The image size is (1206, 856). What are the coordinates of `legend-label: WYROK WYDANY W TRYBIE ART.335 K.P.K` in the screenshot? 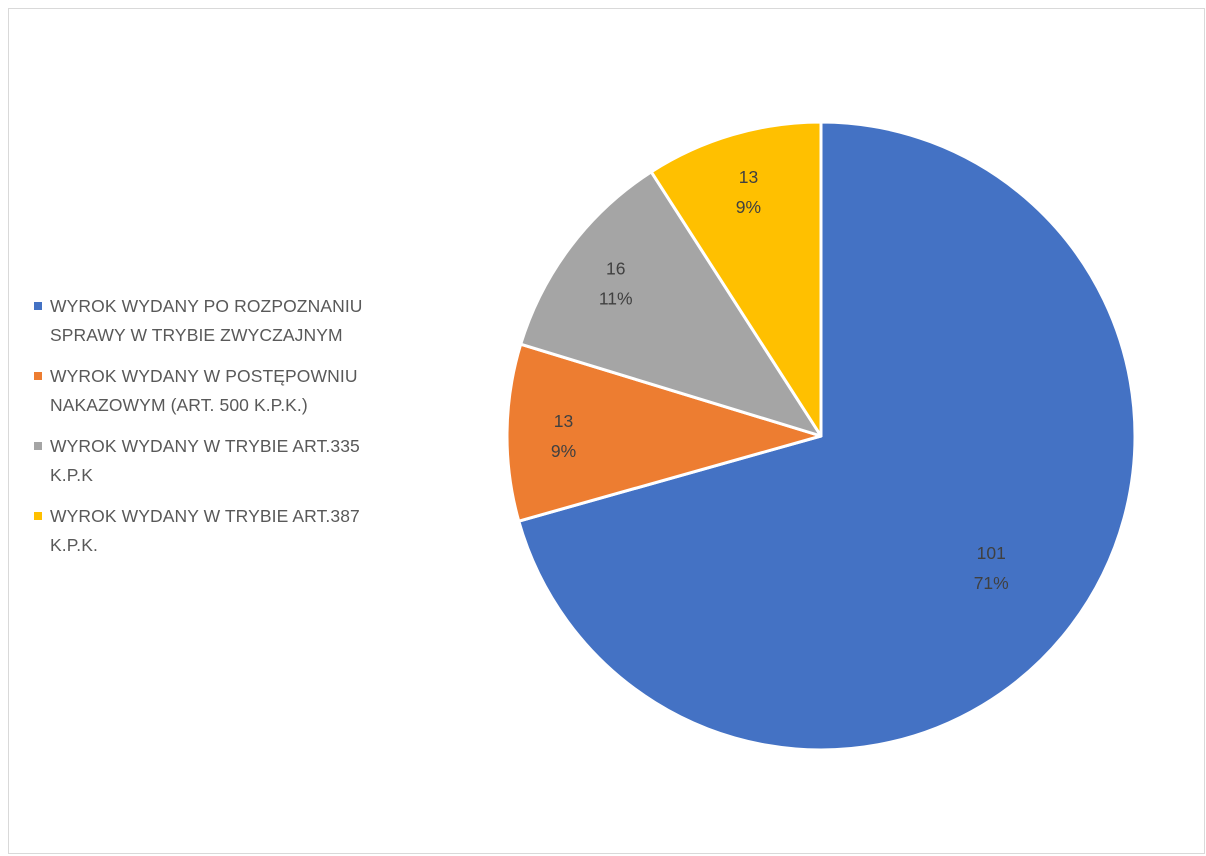 It's located at (205, 461).